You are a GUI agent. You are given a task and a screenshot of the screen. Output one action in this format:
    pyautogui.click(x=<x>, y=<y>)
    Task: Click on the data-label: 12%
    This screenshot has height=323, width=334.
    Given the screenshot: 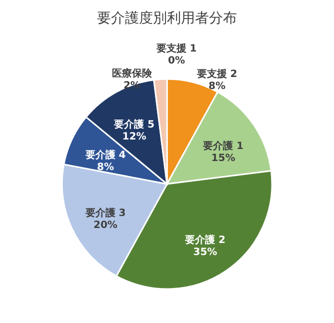 What is the action you would take?
    pyautogui.click(x=134, y=136)
    